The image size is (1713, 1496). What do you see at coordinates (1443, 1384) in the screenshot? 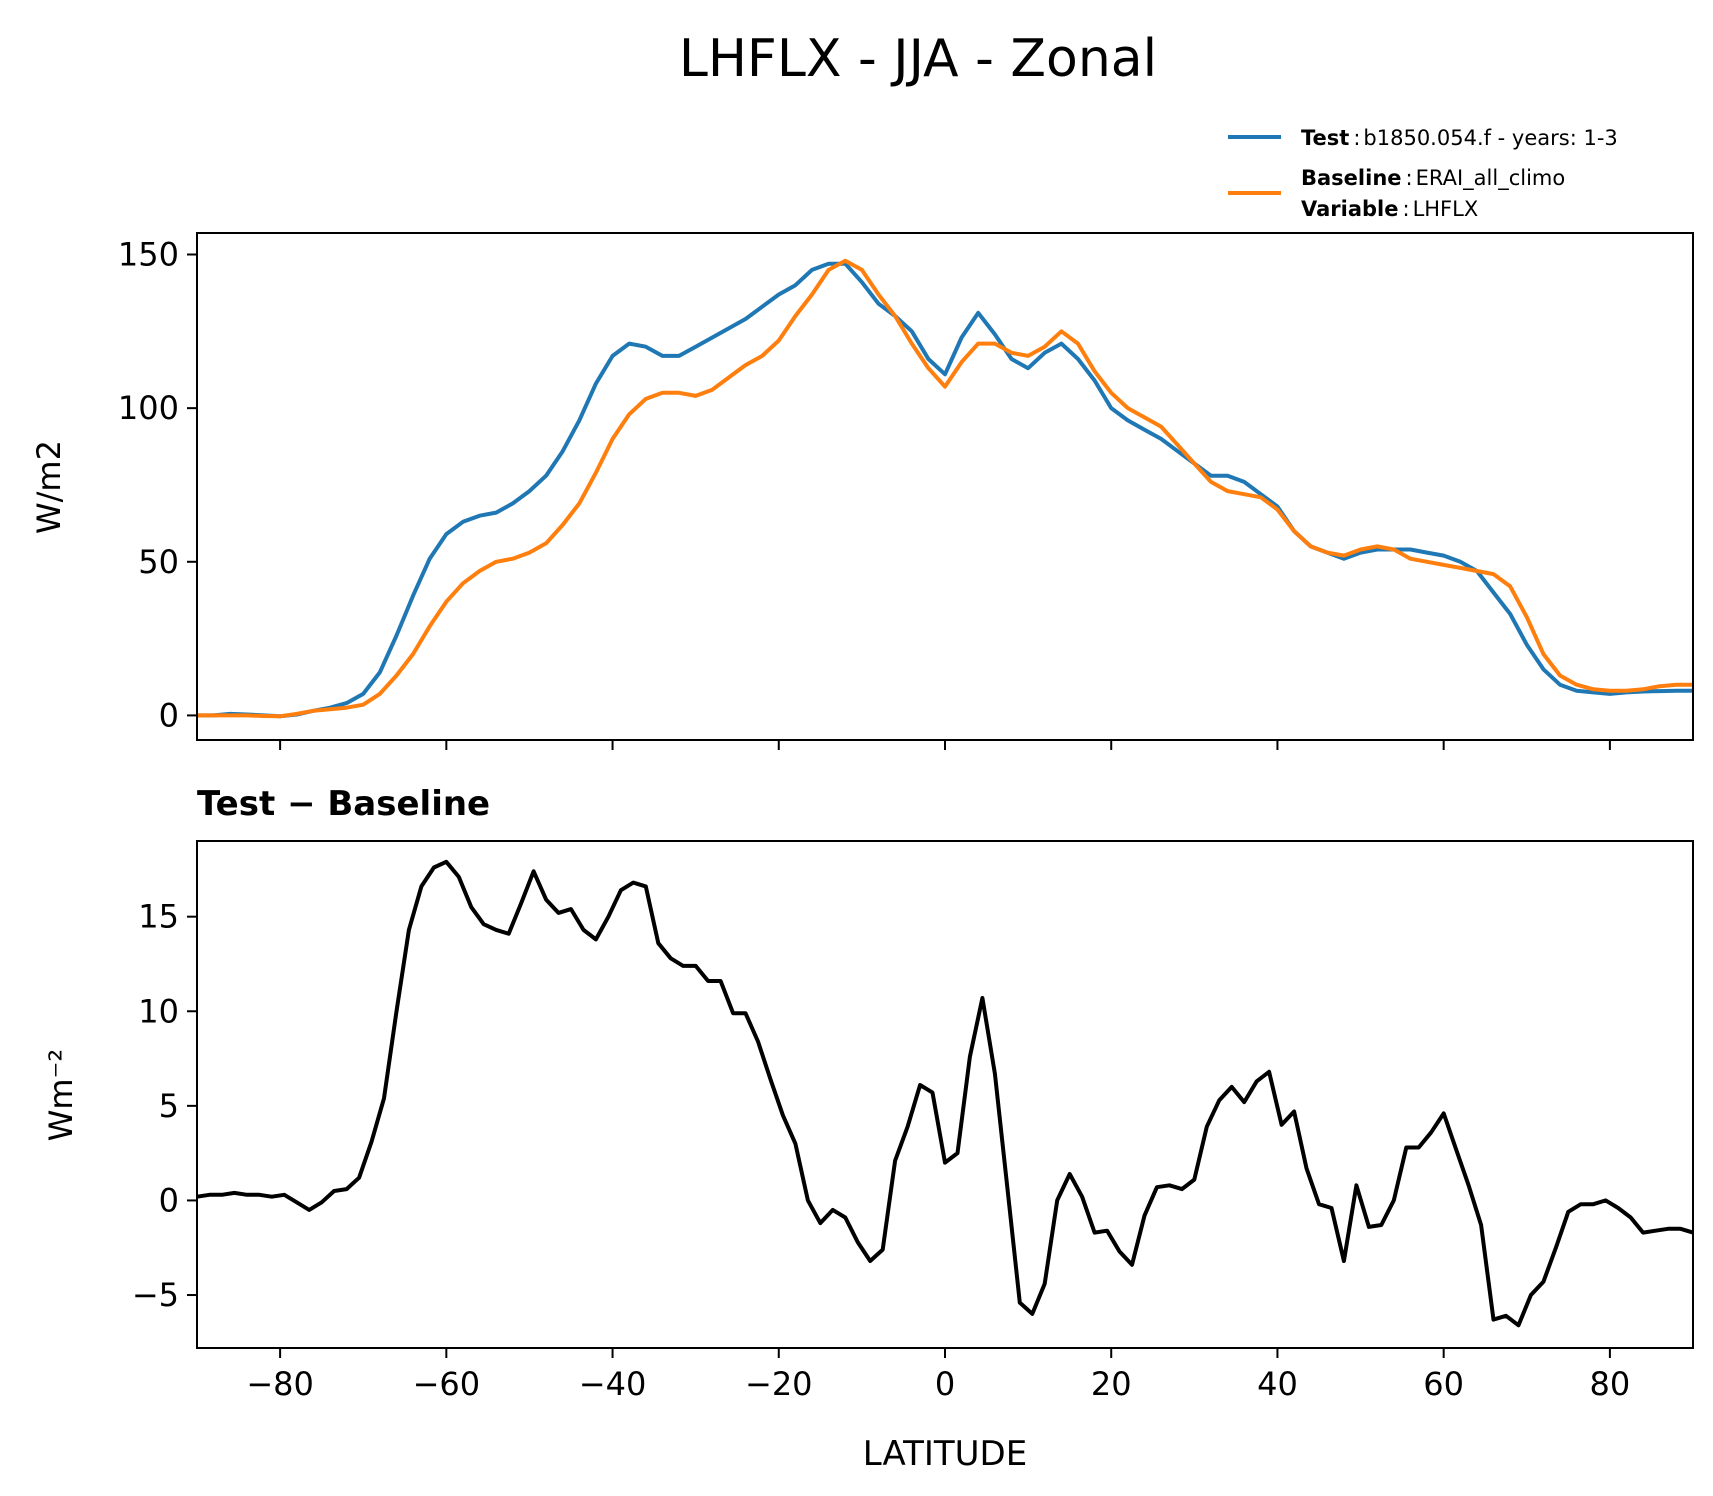
I see `bottom-xtick-label: 60` at bounding box center [1443, 1384].